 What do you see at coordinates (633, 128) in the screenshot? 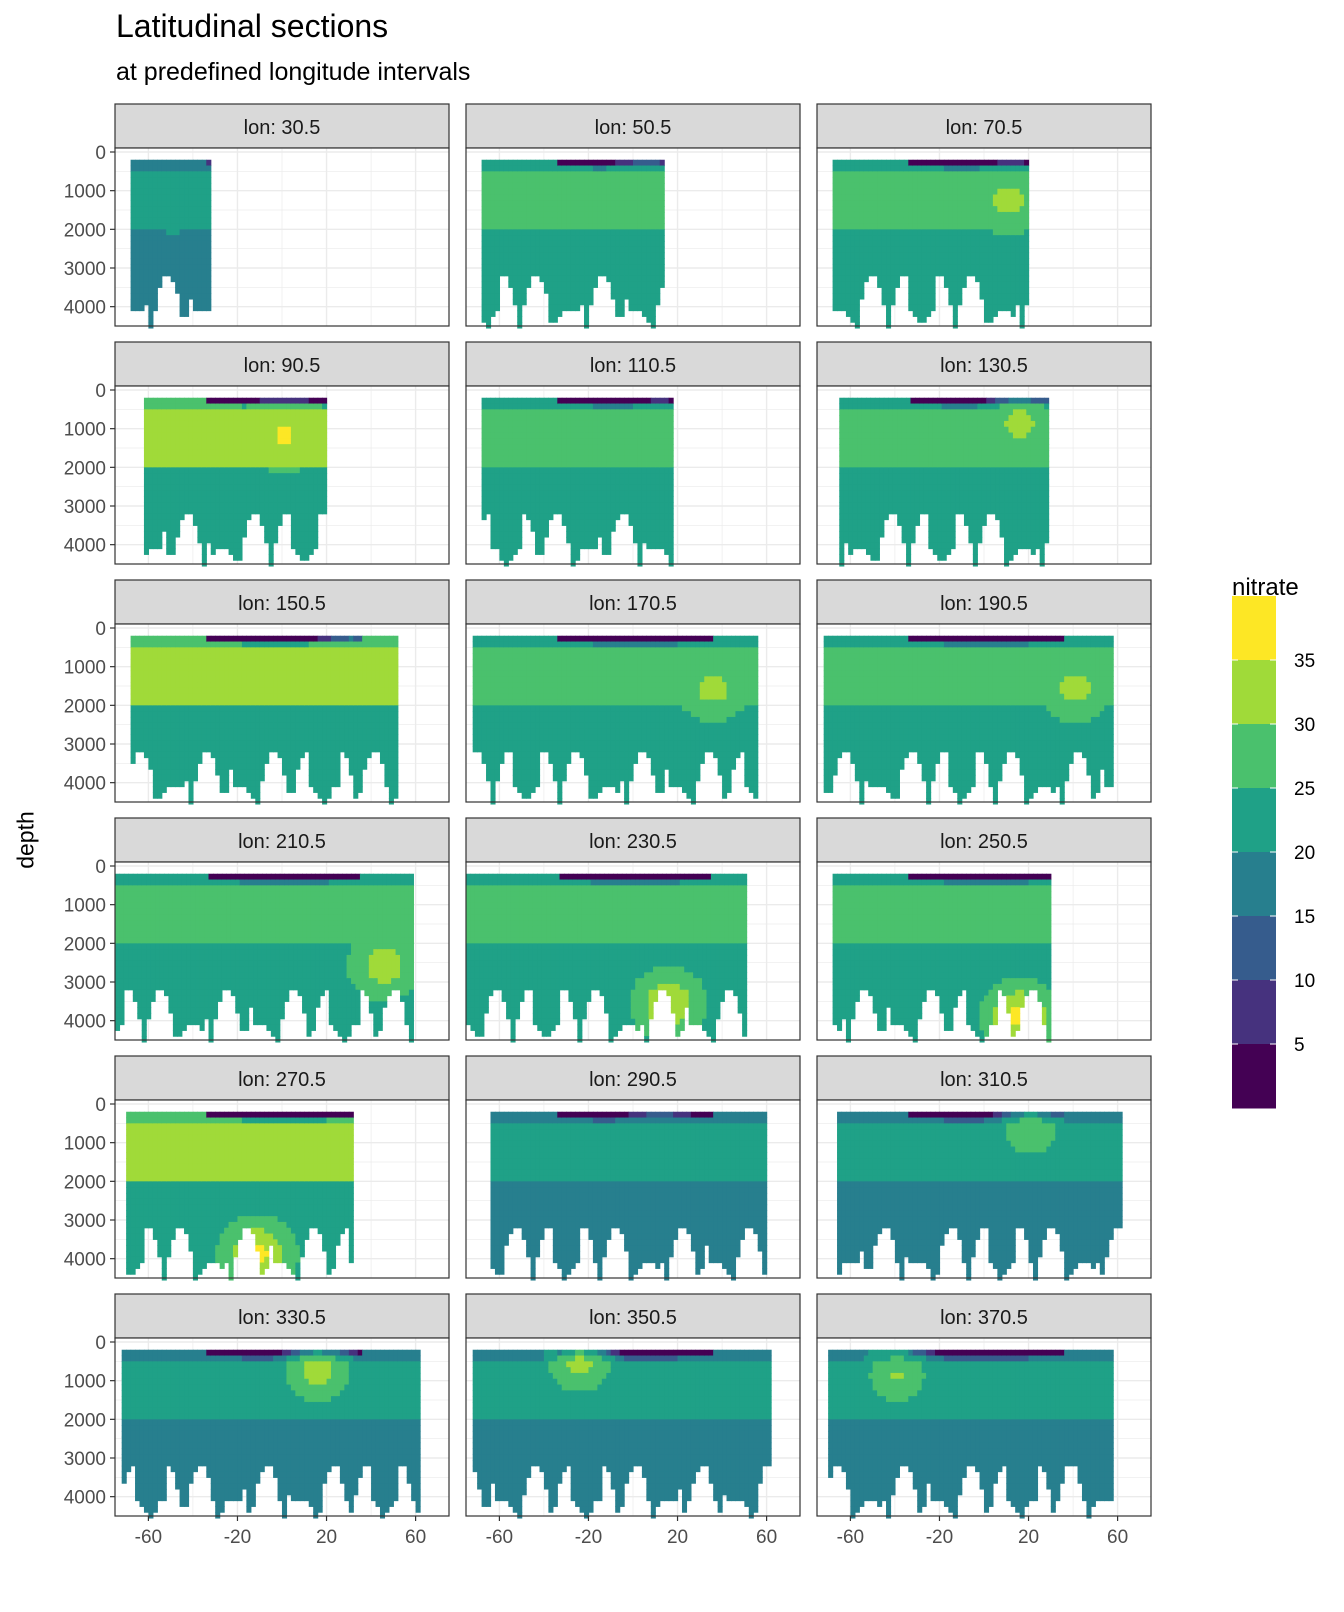
I see `facet-label: lon: 50.5` at bounding box center [633, 128].